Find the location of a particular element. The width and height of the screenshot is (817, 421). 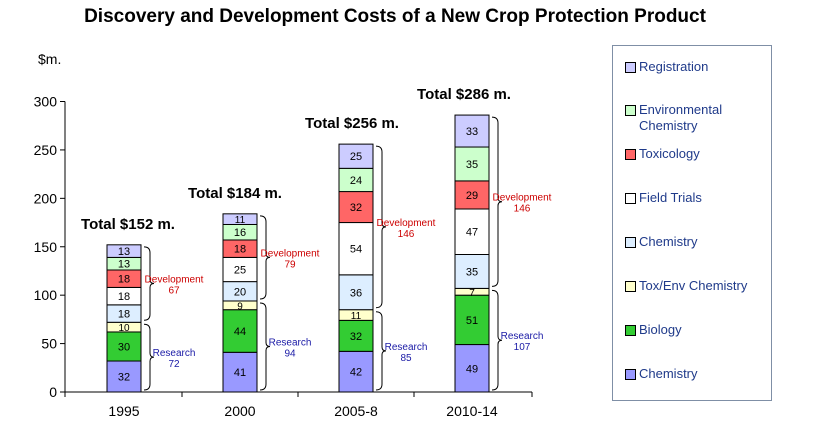

y-tick-label: 150 is located at coordinates (46, 247).